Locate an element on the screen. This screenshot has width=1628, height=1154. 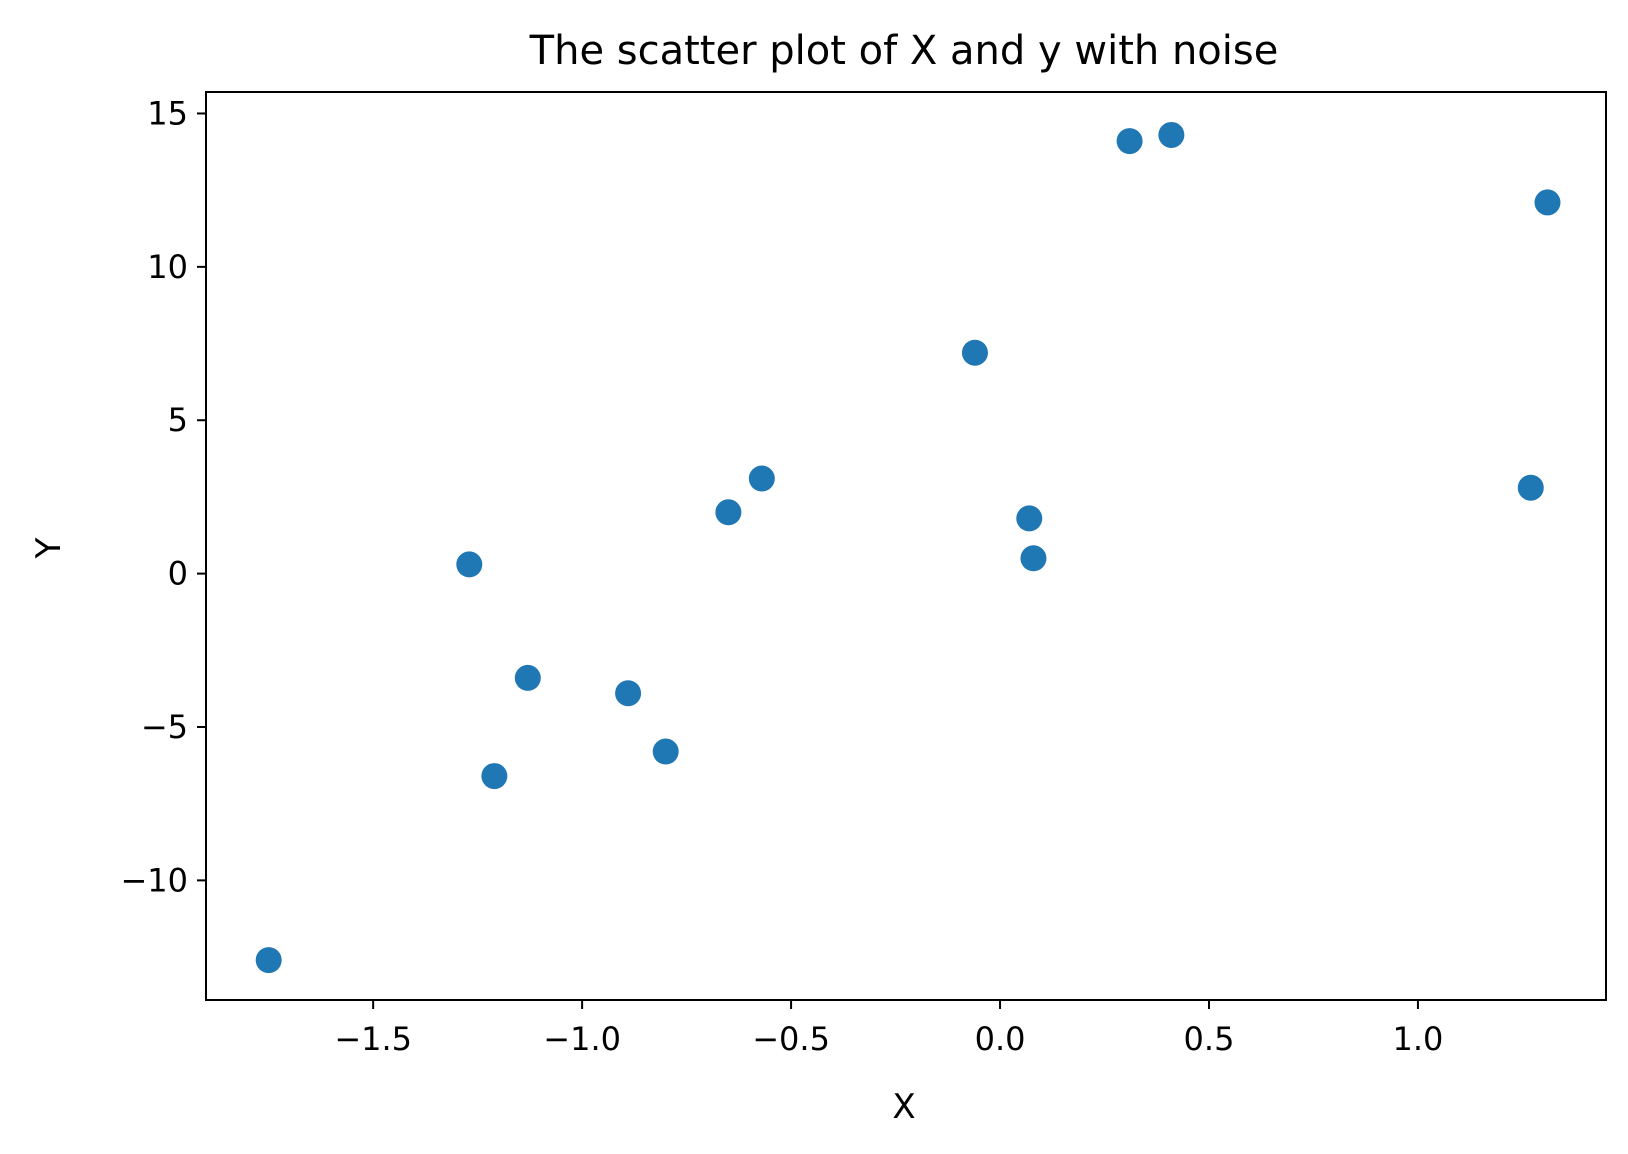
y-tick-label: −10 is located at coordinates (154, 880).